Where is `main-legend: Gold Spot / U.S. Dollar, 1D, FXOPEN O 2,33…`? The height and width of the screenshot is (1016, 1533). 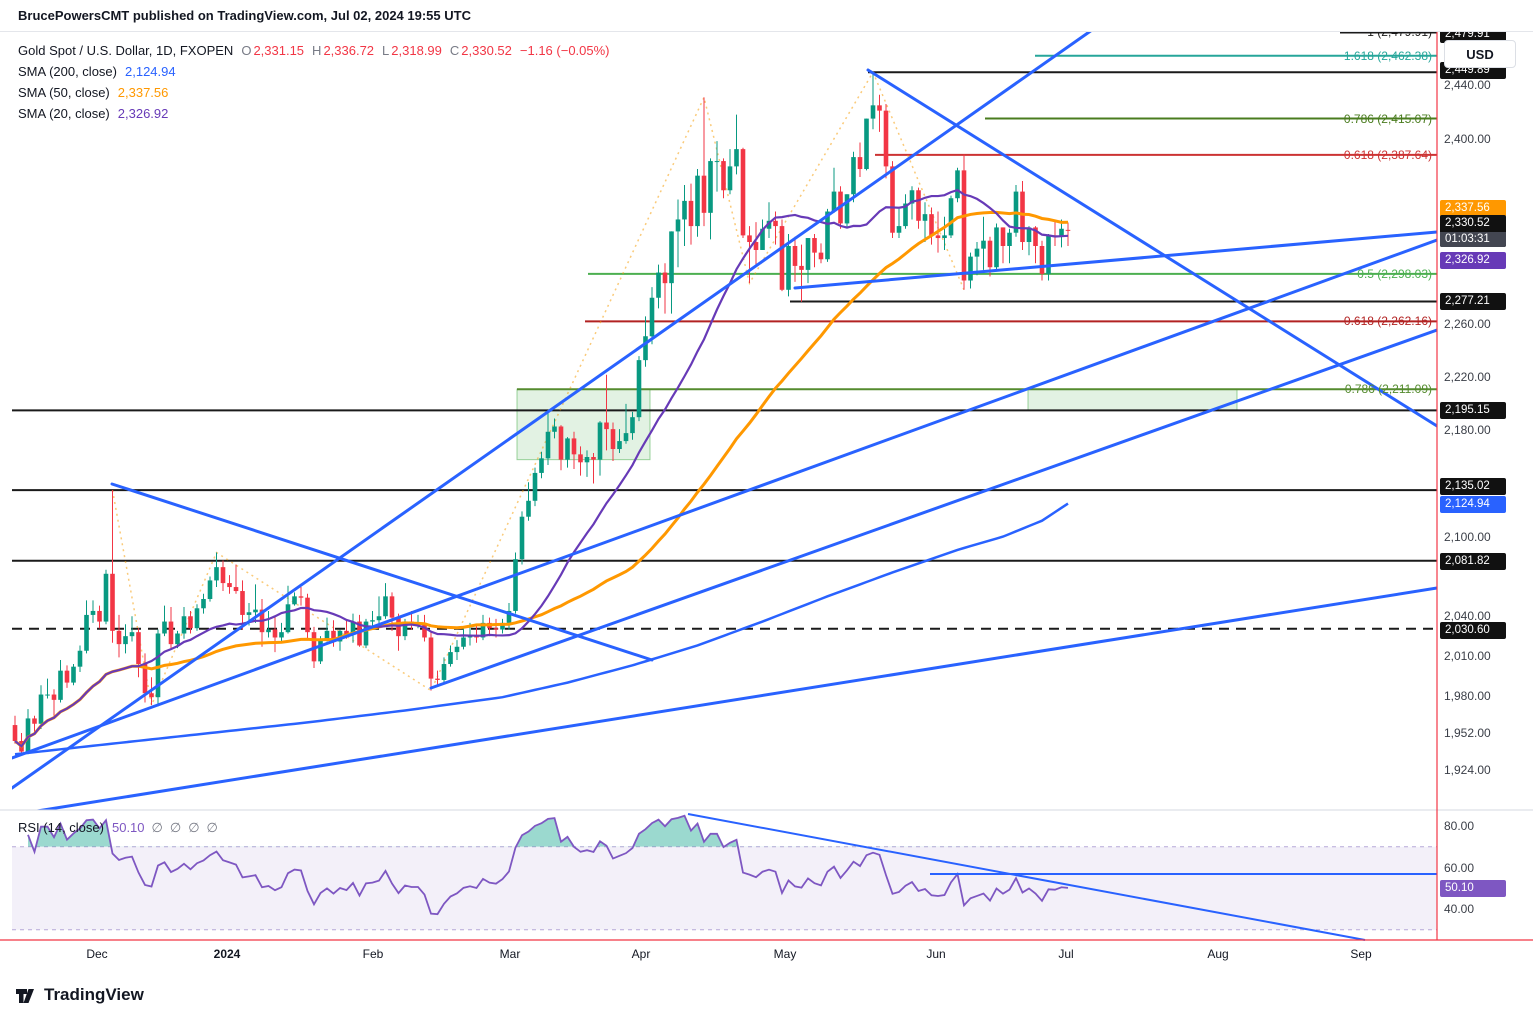
main-legend: Gold Spot / U.S. Dollar, 1D, FXOPEN O 2,33… is located at coordinates (314, 82).